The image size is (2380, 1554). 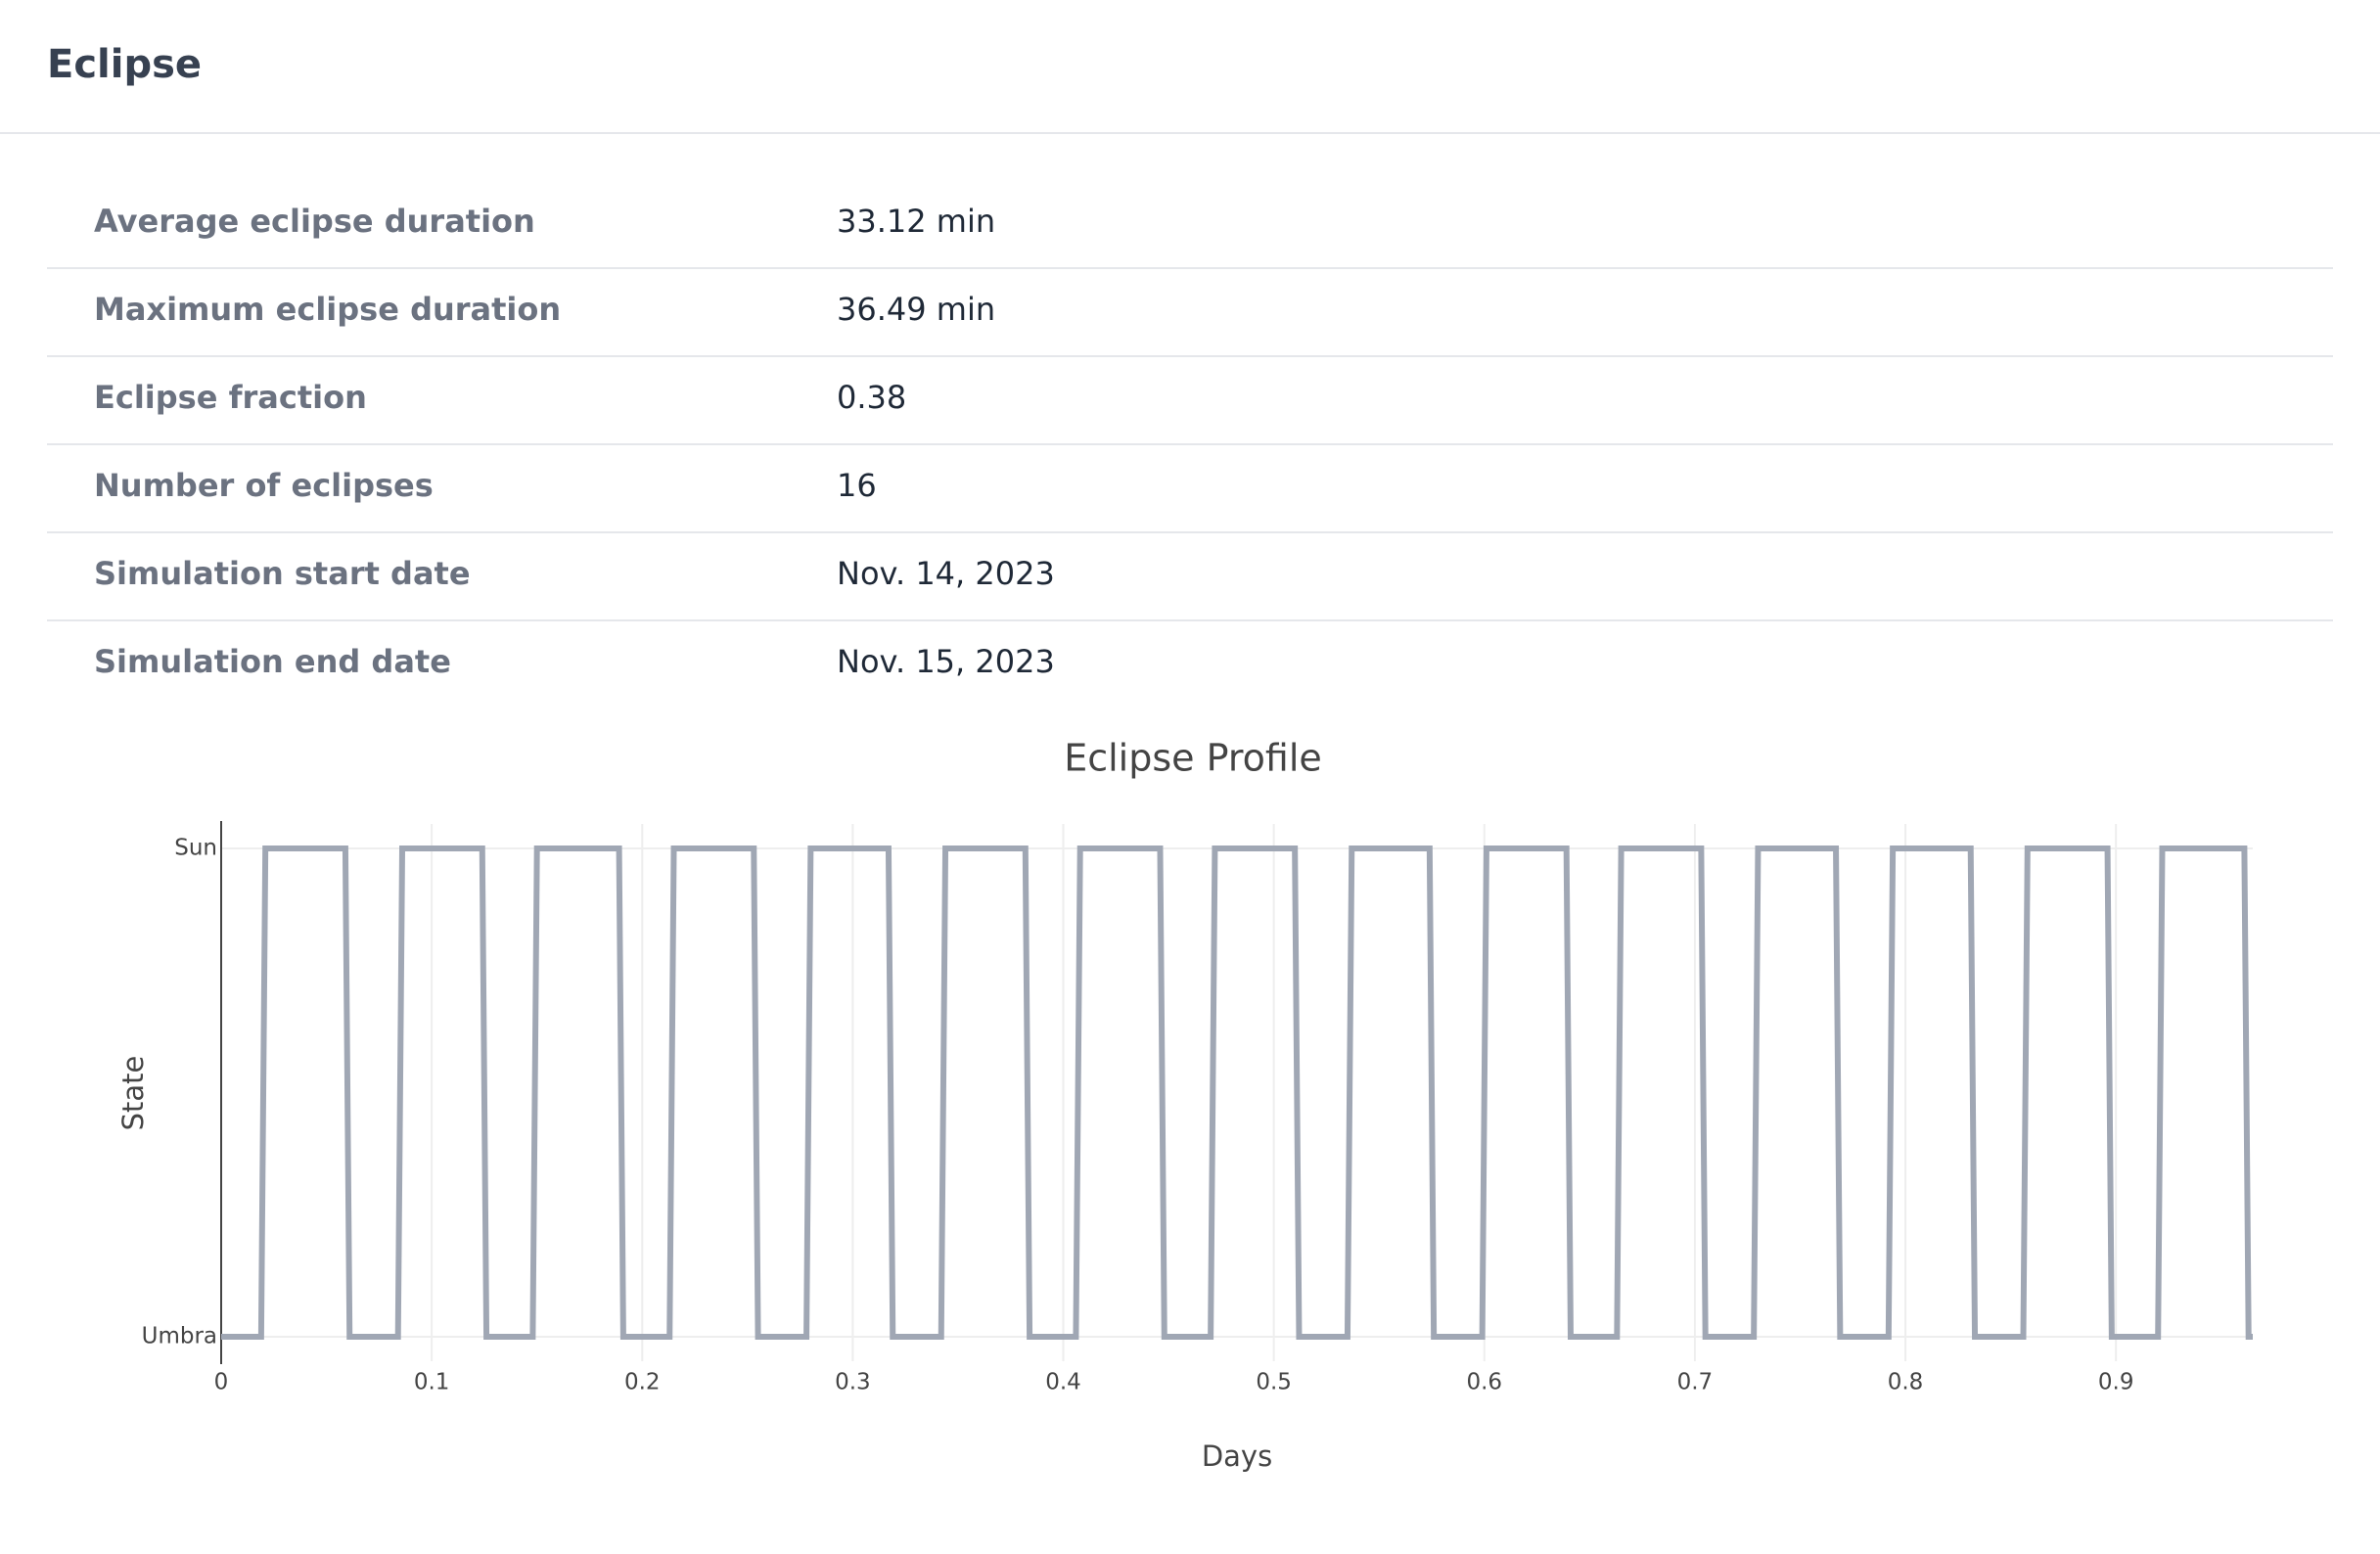 What do you see at coordinates (853, 1382) in the screenshot?
I see `x-tick-label: 0.3` at bounding box center [853, 1382].